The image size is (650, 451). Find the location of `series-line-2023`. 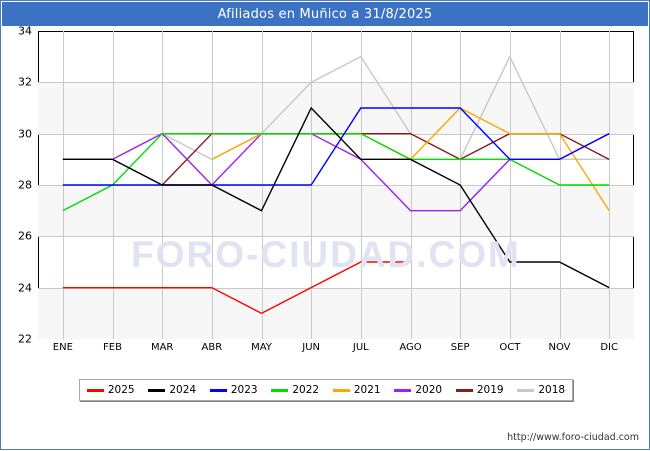

series-line-2023 is located at coordinates (336, 146).